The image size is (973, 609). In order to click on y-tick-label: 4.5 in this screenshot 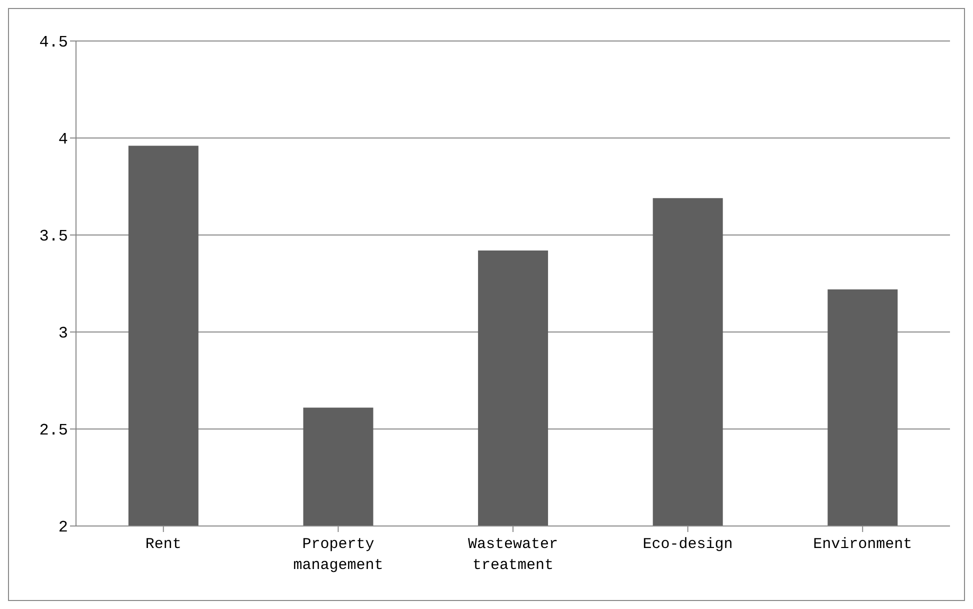, I will do `click(53, 43)`.